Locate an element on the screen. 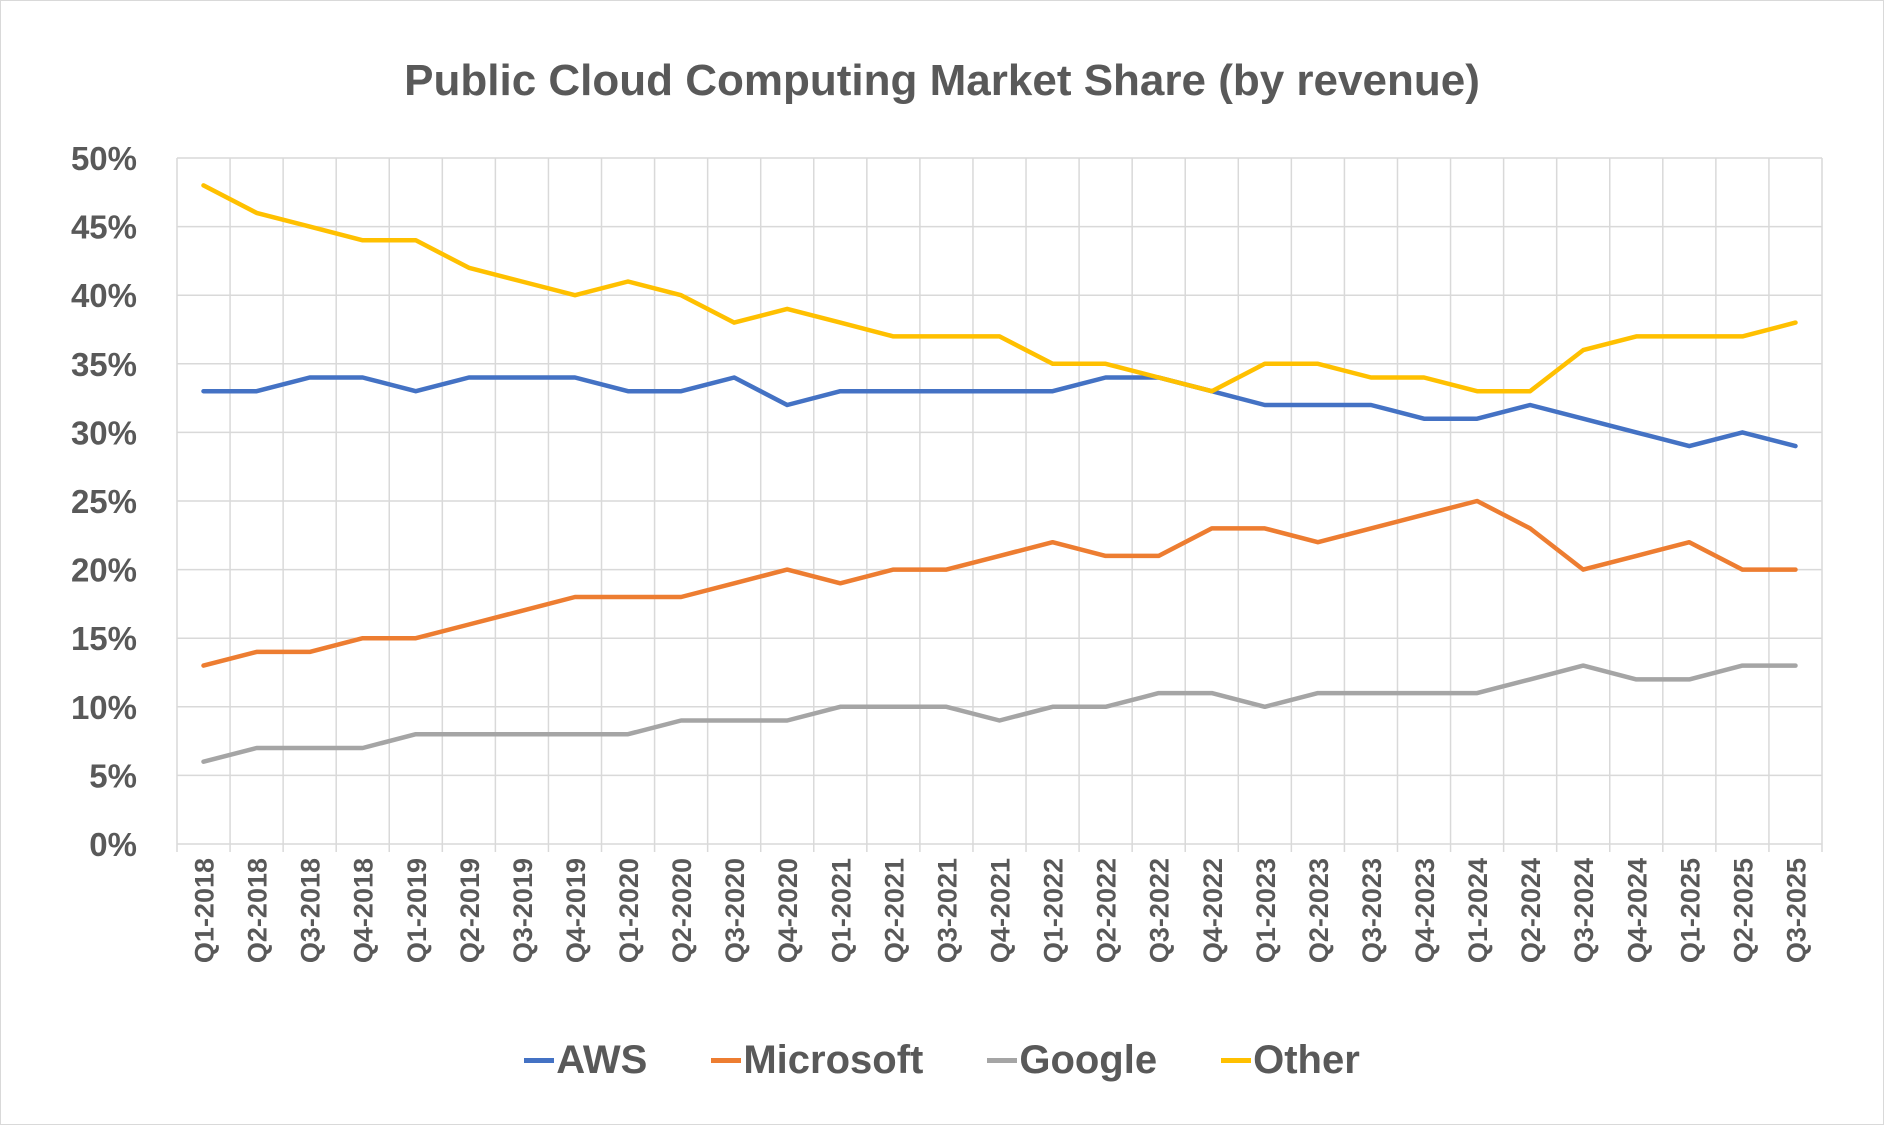 The height and width of the screenshot is (1125, 1884). legend-label: Other is located at coordinates (1306, 1060).